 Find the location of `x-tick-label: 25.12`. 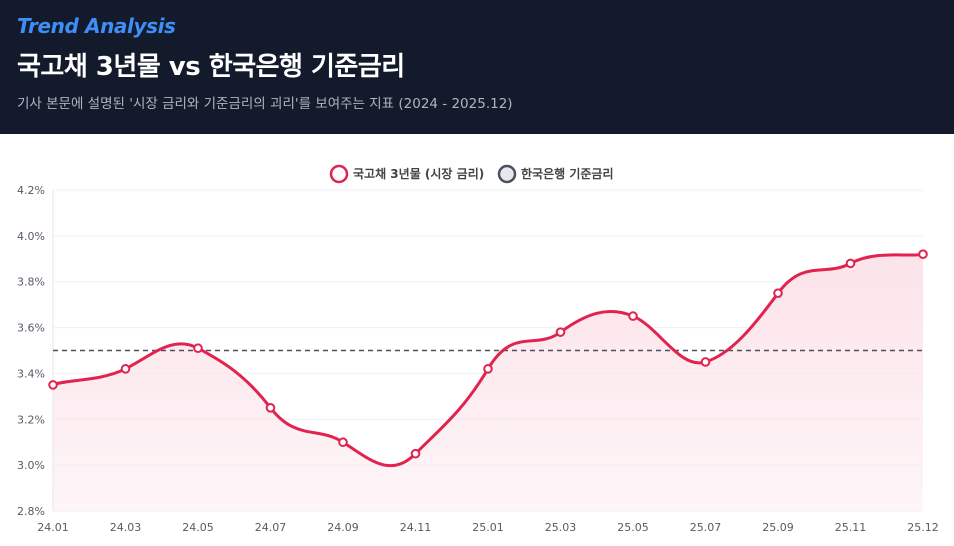

x-tick-label: 25.12 is located at coordinates (923, 527).